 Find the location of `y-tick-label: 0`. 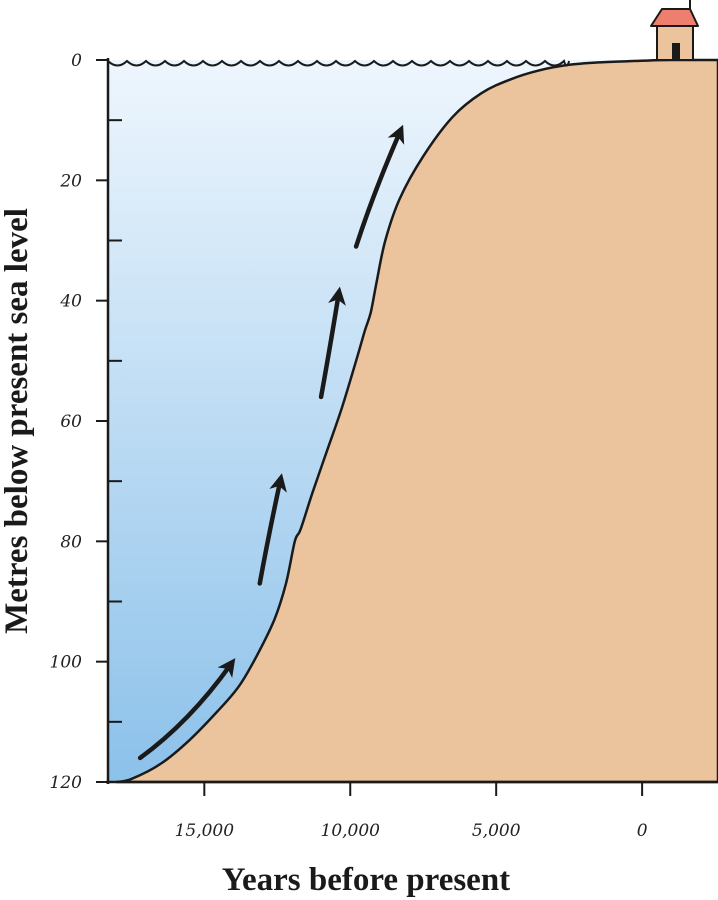

y-tick-label: 0 is located at coordinates (76, 61).